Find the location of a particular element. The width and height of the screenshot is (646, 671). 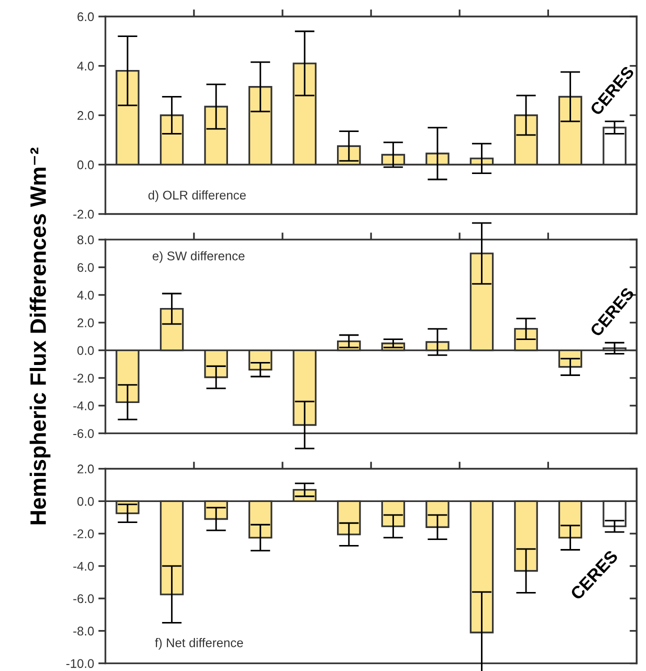

y-tick-label: 8.0 is located at coordinates (85, 239).